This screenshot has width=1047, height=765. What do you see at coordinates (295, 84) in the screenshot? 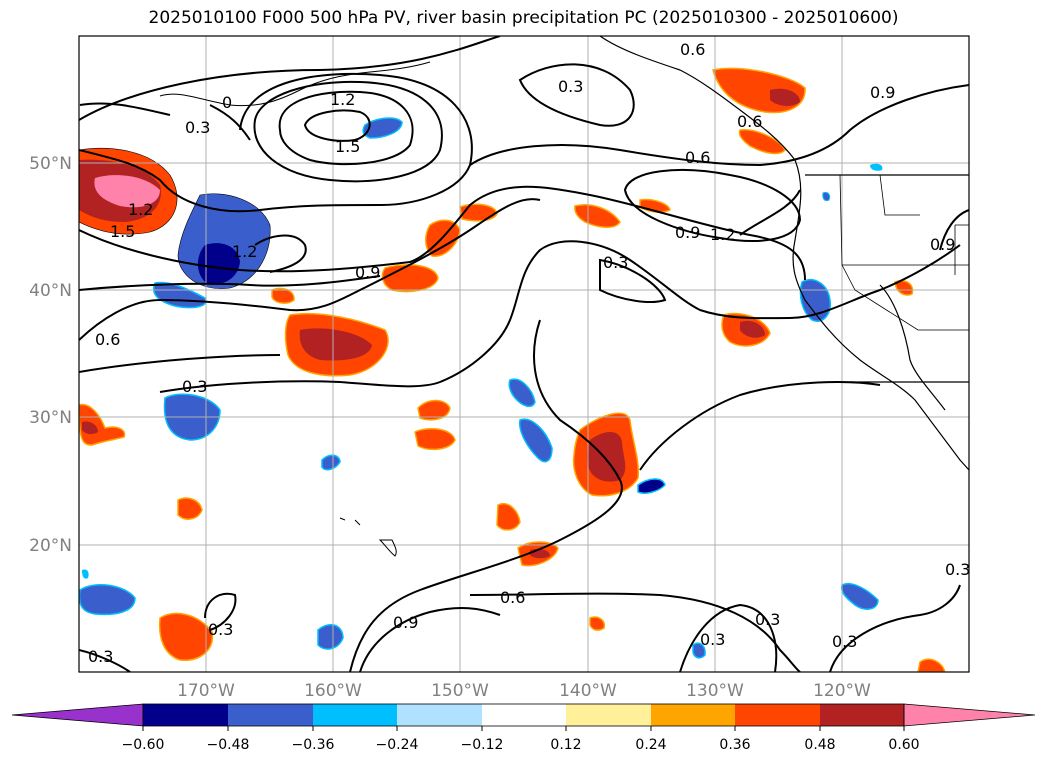
I see `island-chain` at bounding box center [295, 84].